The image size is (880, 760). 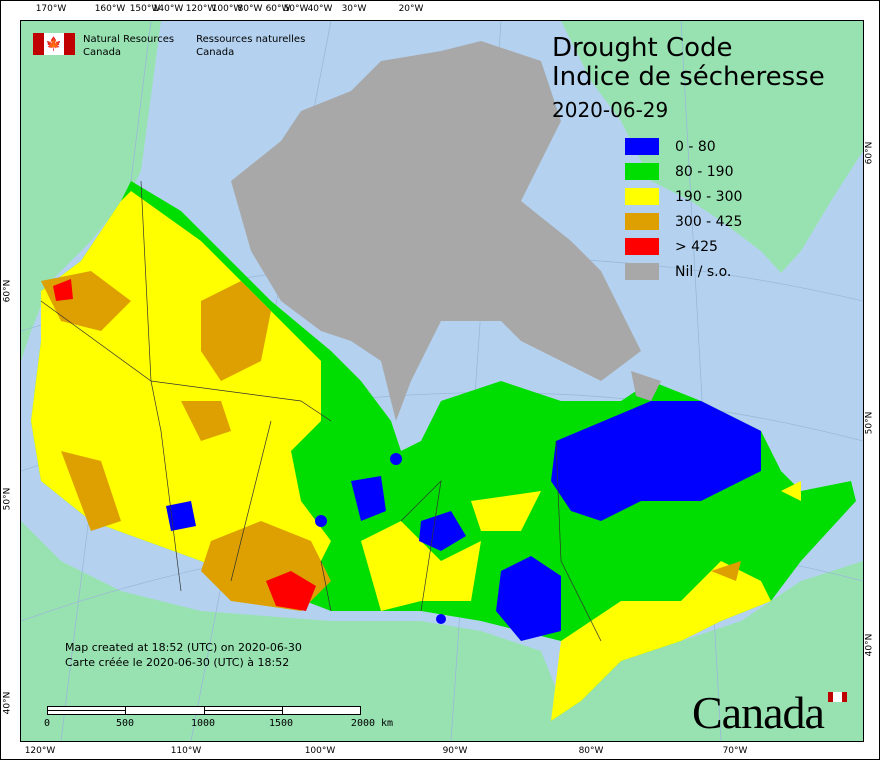 What do you see at coordinates (168, 9) in the screenshot?
I see `top-tick-label: 140°W` at bounding box center [168, 9].